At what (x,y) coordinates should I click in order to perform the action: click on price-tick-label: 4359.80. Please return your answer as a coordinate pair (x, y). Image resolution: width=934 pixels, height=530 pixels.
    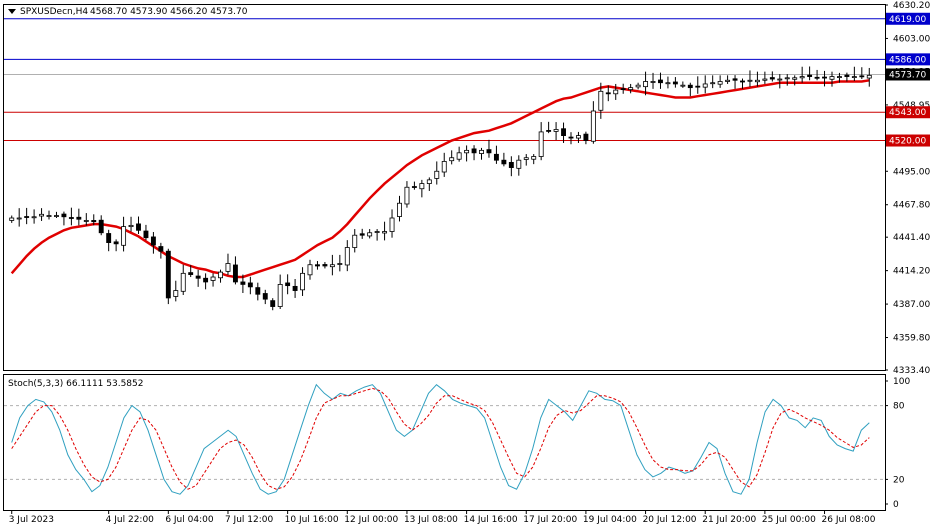
    Looking at the image, I should click on (911, 339).